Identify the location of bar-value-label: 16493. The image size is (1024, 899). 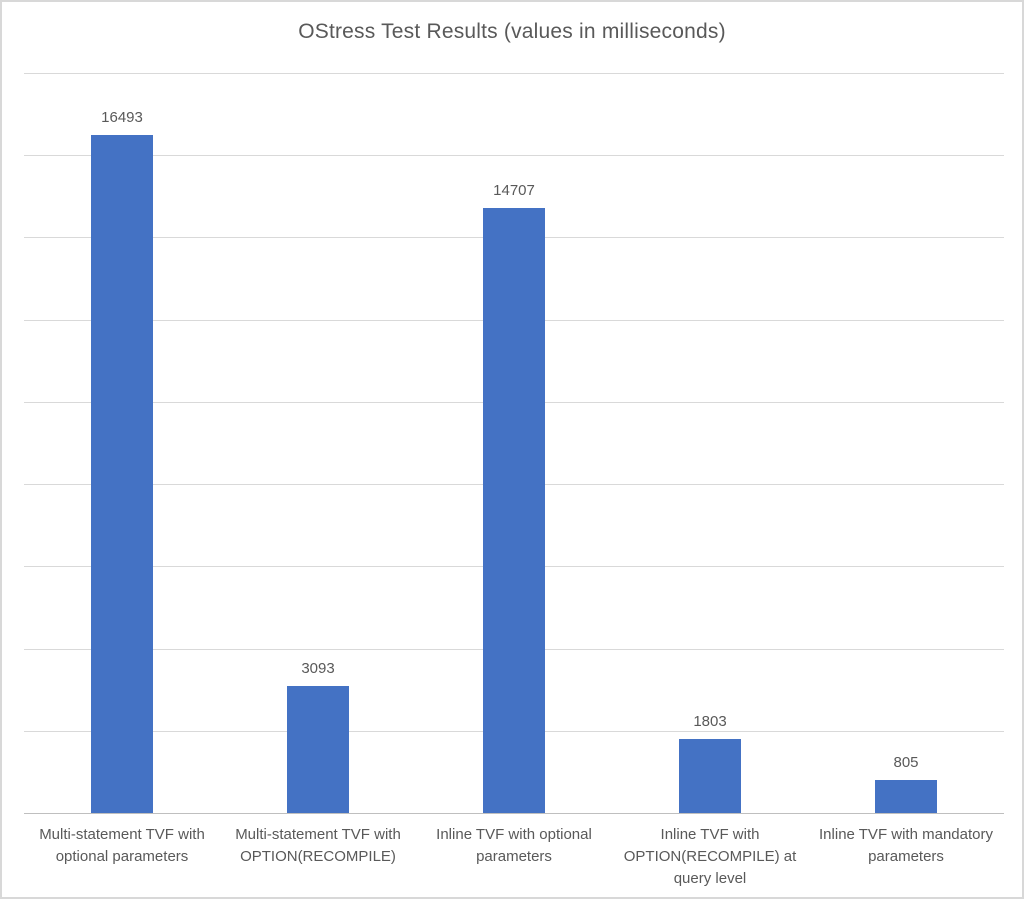
(122, 117).